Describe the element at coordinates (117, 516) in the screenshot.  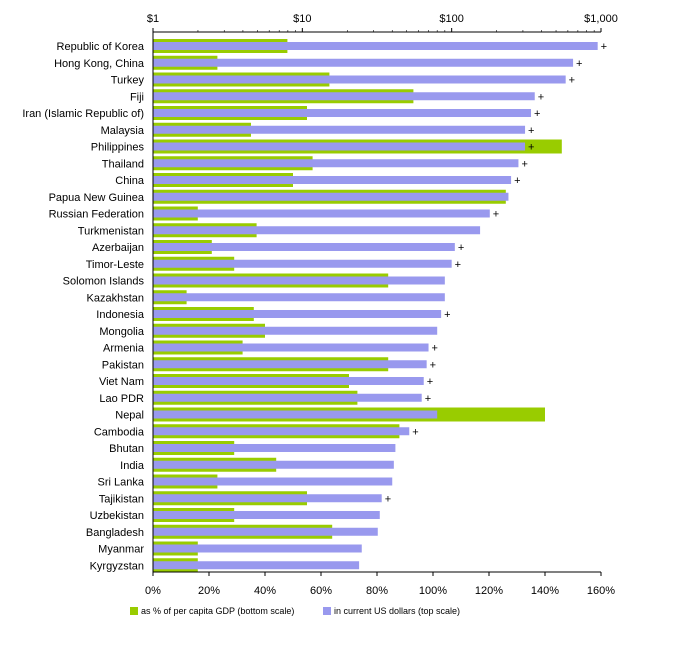
I see `category-label: Uzbekistan` at that location.